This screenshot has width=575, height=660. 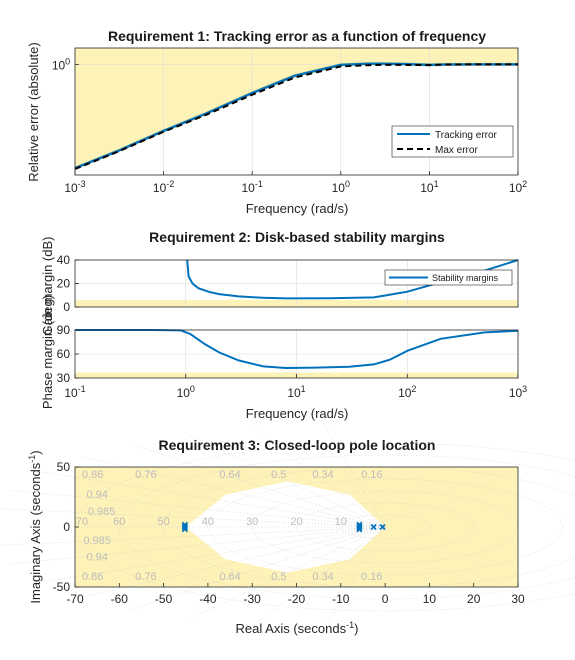 What do you see at coordinates (456, 150) in the screenshot?
I see `legend-label-max-error: Max error` at bounding box center [456, 150].